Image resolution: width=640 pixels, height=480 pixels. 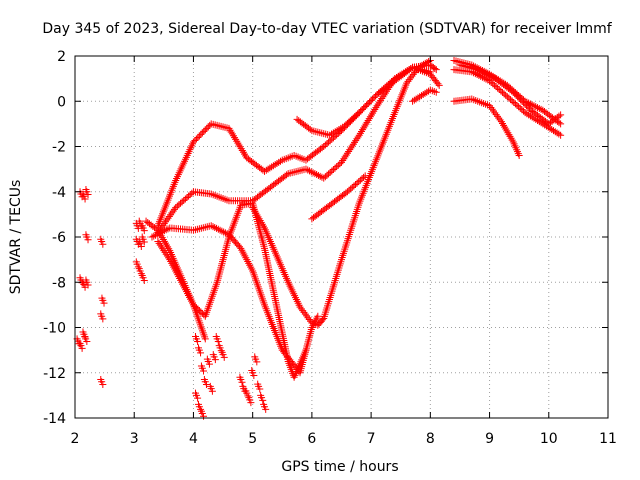 What do you see at coordinates (59, 148) in the screenshot?
I see `y-tick-label: -2` at bounding box center [59, 148].